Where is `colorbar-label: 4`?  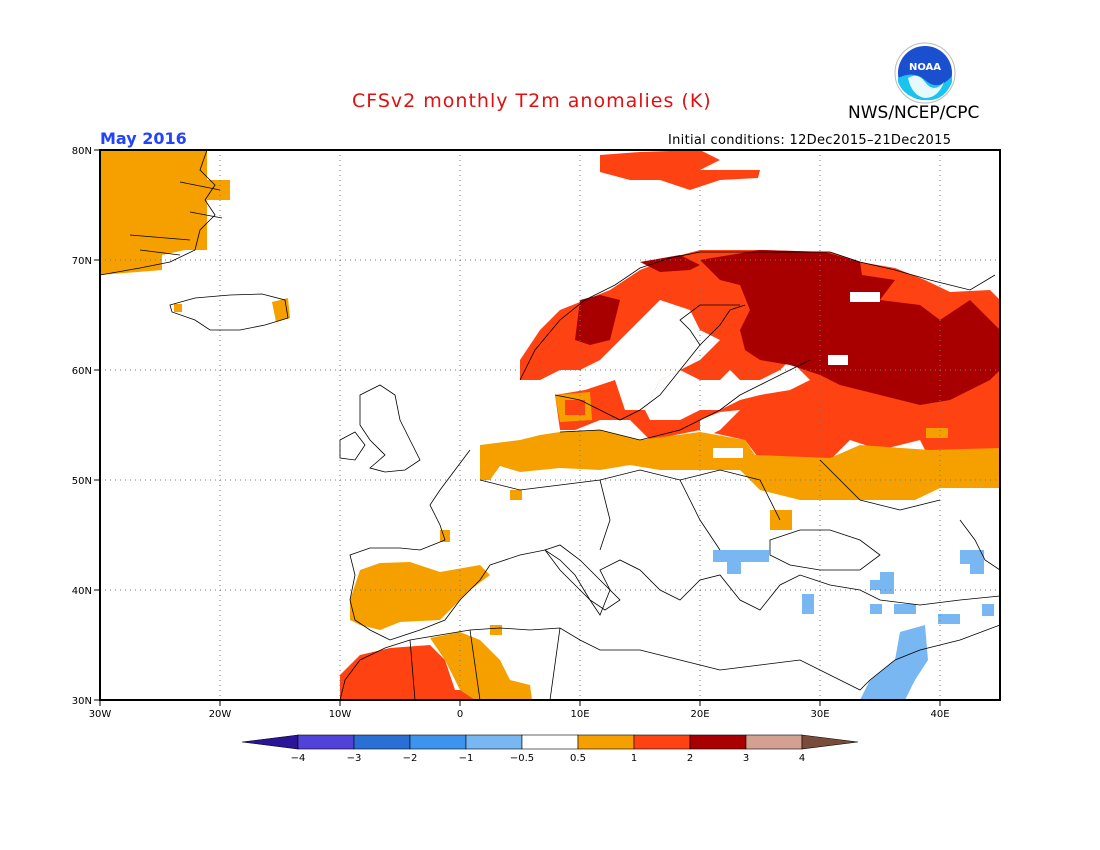 colorbar-label: 4 is located at coordinates (802, 758).